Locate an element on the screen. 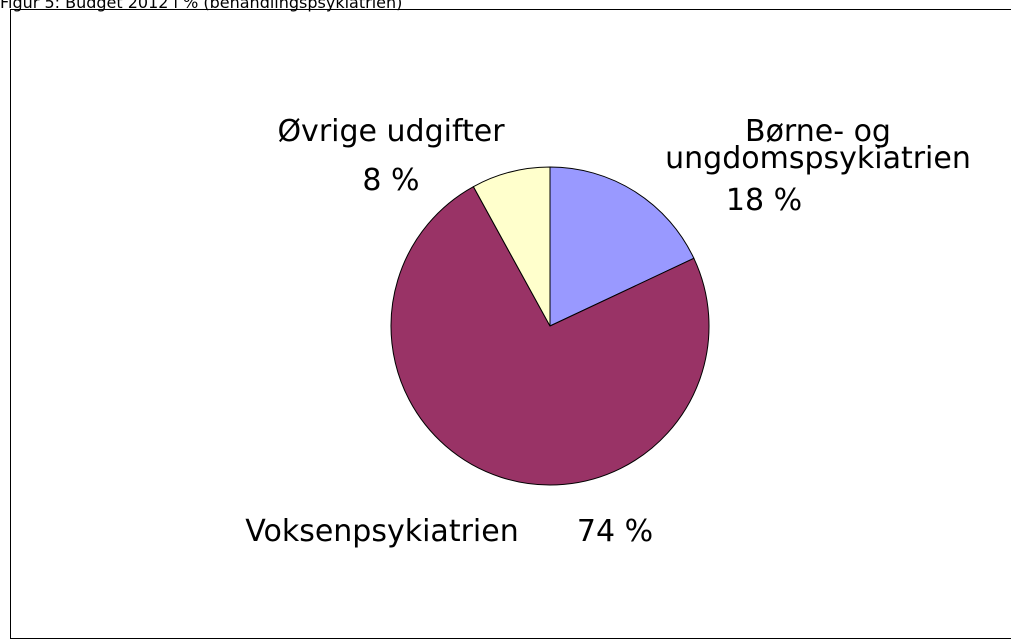 The height and width of the screenshot is (639, 1011). category-label: Børne- og ungdomspsykiatrien is located at coordinates (818, 145).